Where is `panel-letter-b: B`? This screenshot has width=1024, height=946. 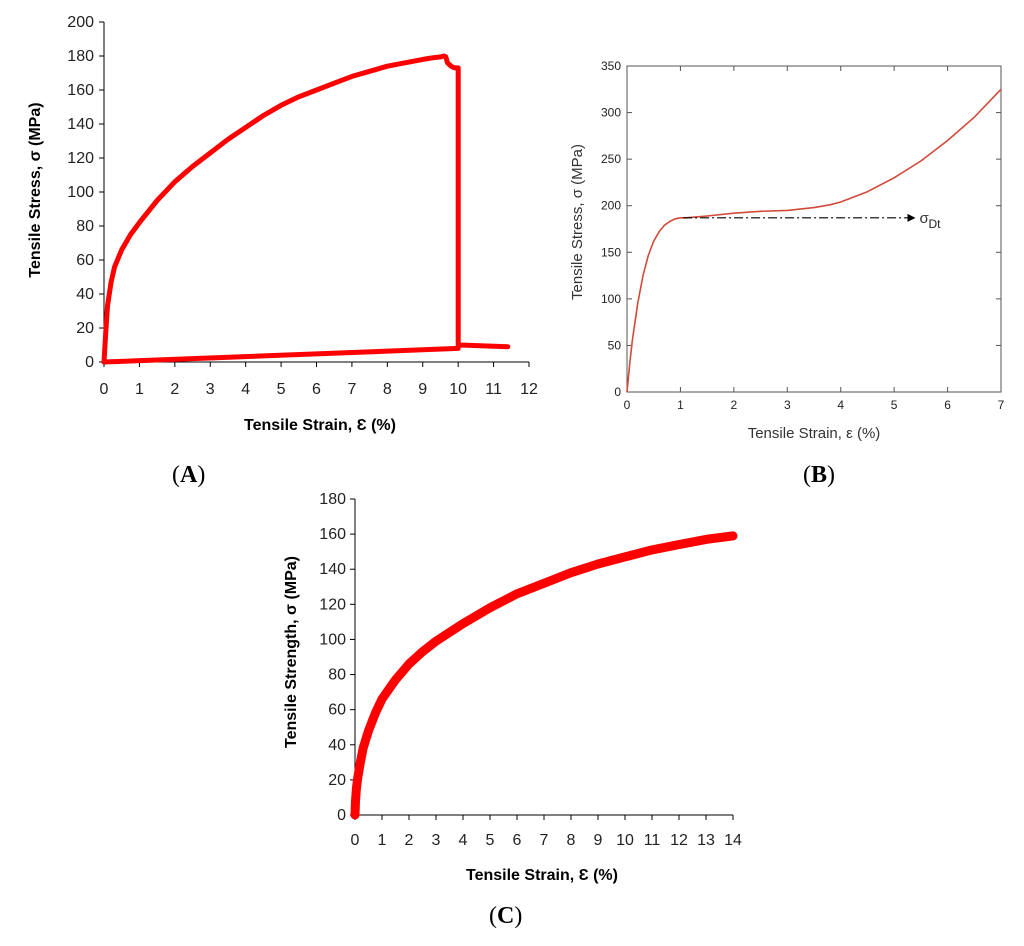 panel-letter-b: B is located at coordinates (819, 475).